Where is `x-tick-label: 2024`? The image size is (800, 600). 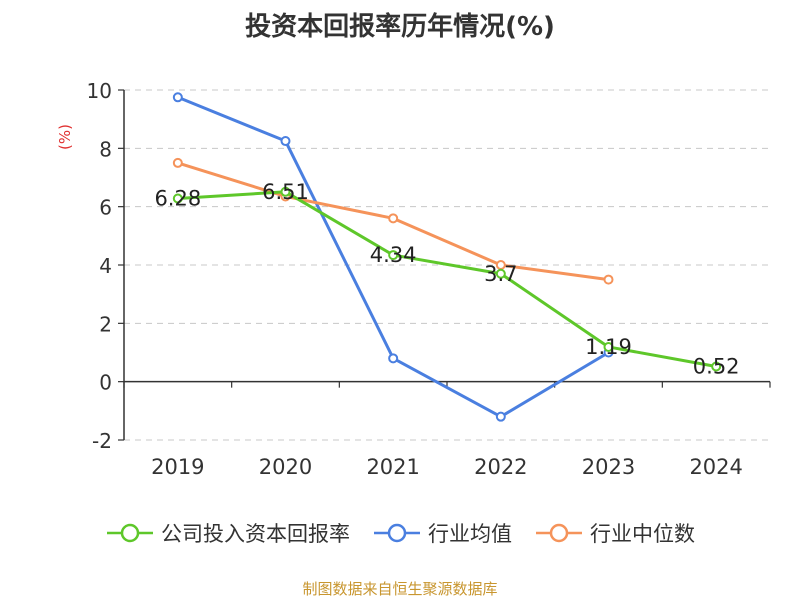
x-tick-label: 2024 is located at coordinates (715, 467).